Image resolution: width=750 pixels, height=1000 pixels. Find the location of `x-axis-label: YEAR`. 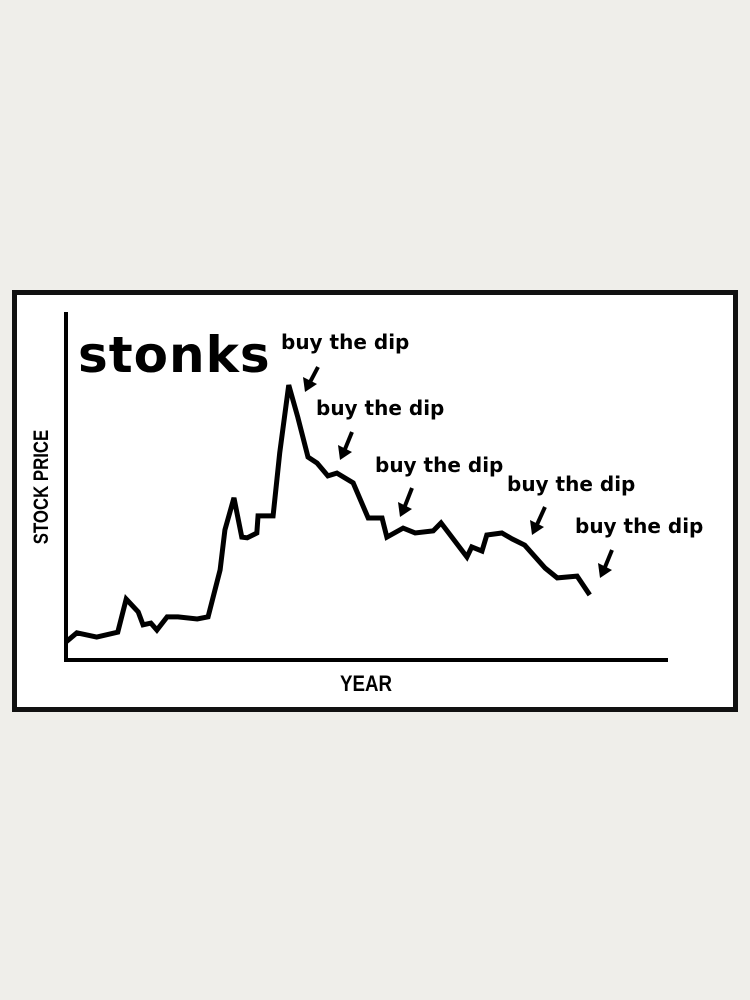

x-axis-label: YEAR is located at coordinates (366, 683).